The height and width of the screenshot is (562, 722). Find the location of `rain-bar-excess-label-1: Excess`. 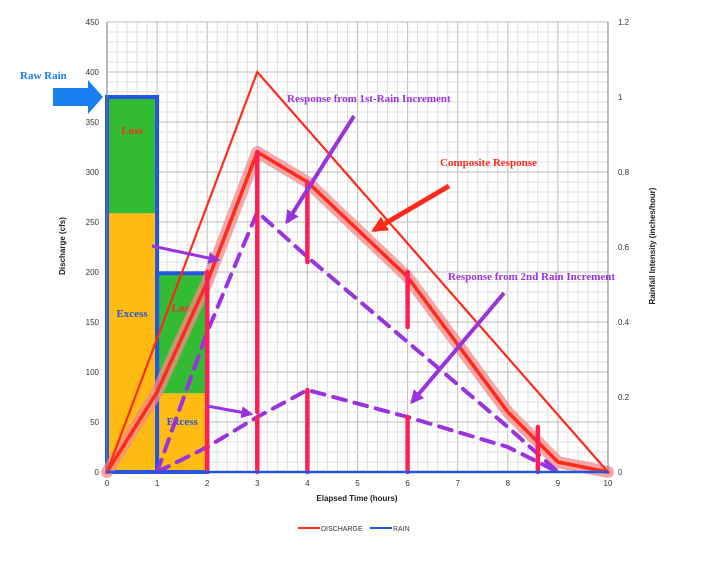

rain-bar-excess-label-1: Excess is located at coordinates (132, 314).